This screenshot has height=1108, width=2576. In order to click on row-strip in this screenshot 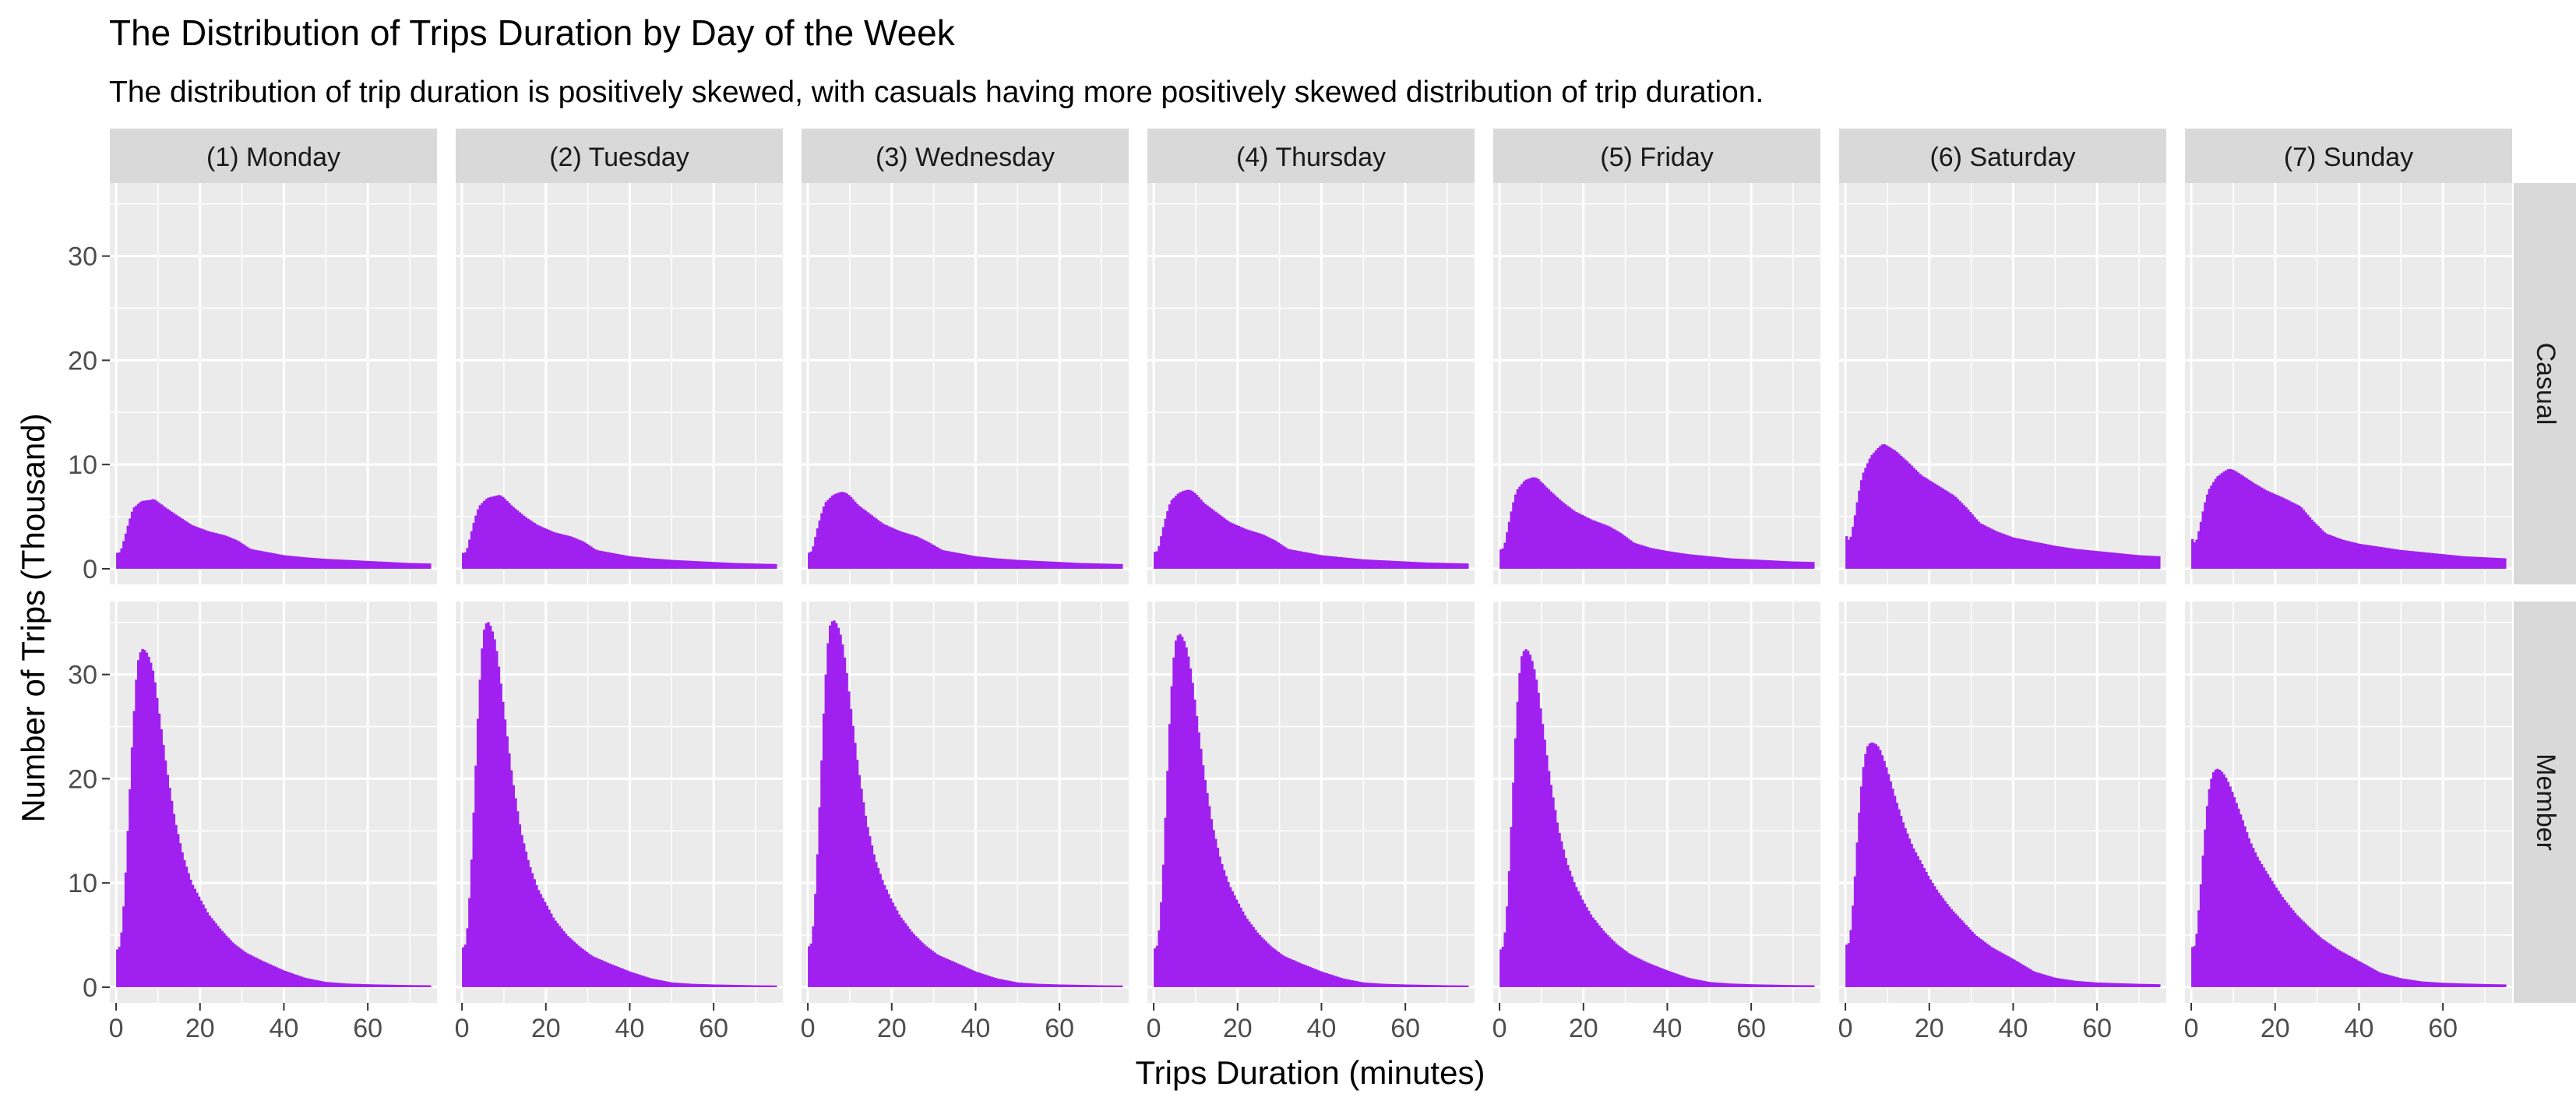, I will do `click(2545, 383)`.